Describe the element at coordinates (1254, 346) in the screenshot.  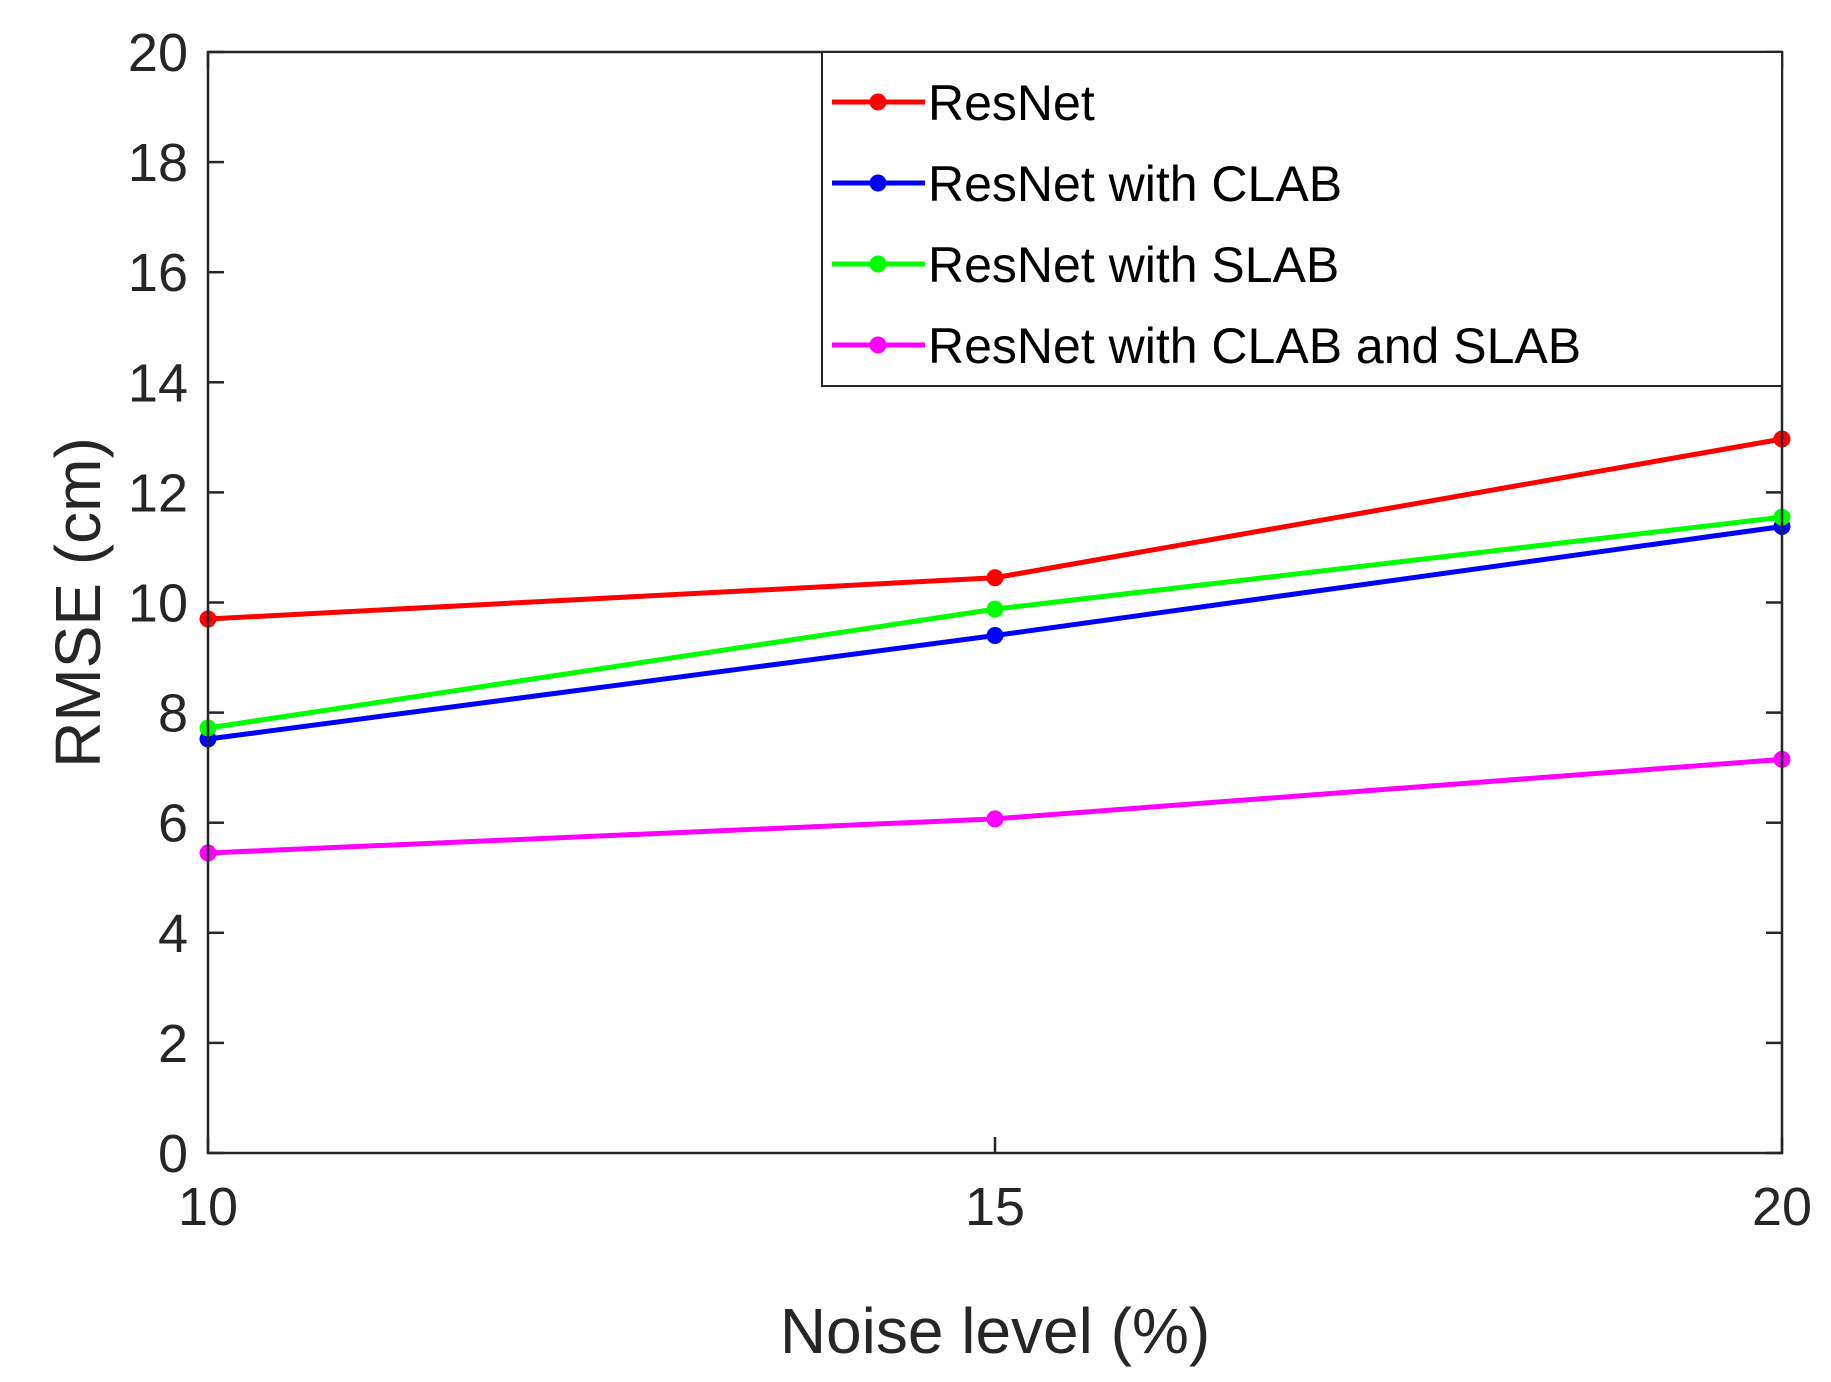
I see `legend-entry-4: ResNet with CLAB and SLAB` at that location.